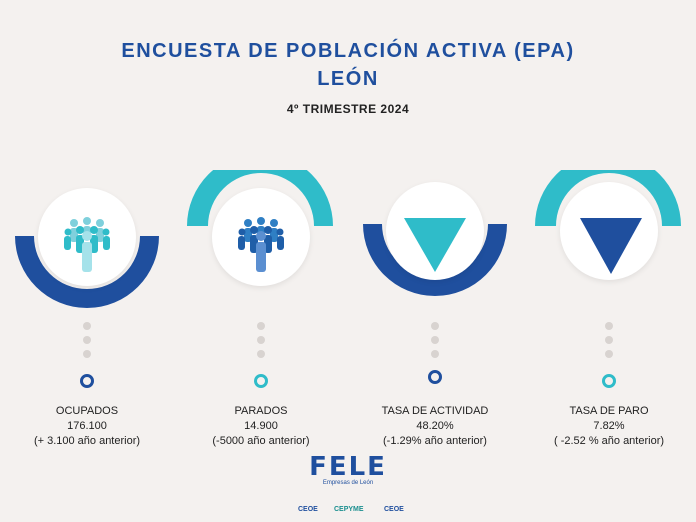  What do you see at coordinates (609, 411) in the screenshot?
I see `card-title: TASA DE PARO` at bounding box center [609, 411].